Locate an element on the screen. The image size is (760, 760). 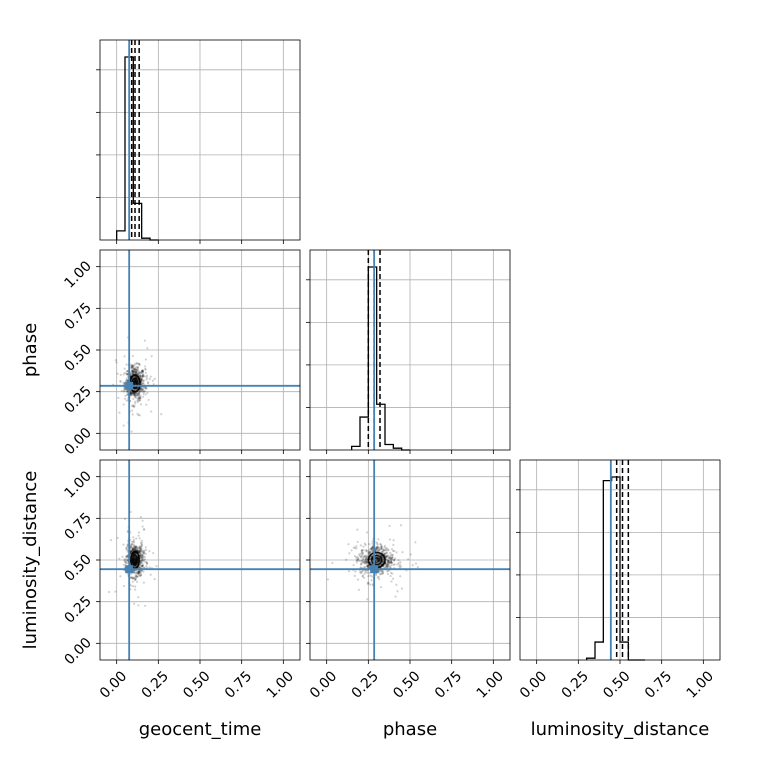
y-tick-label: 0.50 is located at coordinates (77, 358).